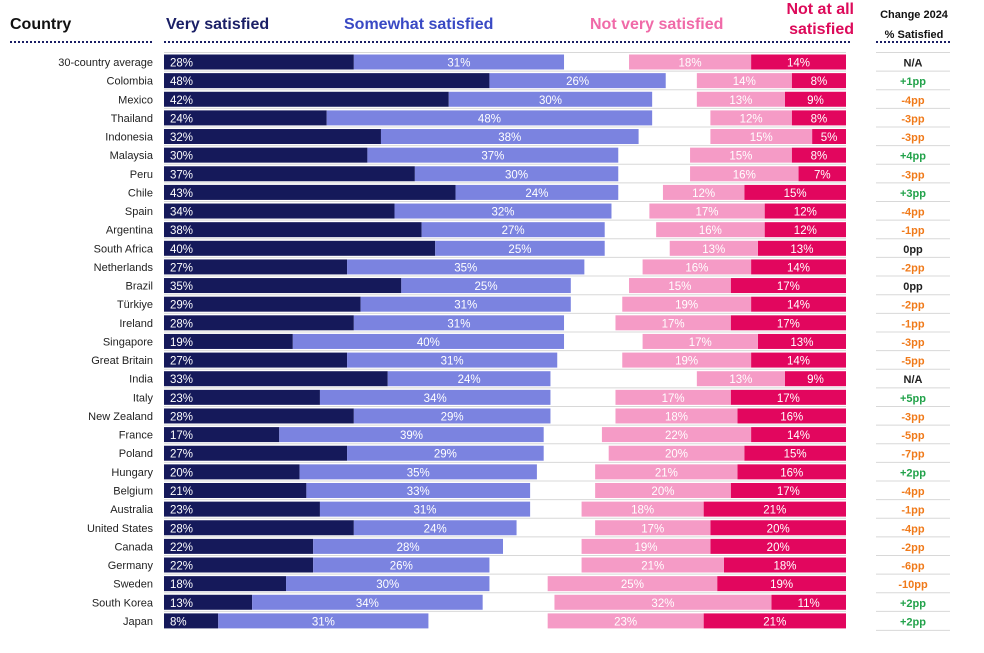  I want to click on very-satisfied-label: 30%, so click(181, 157).